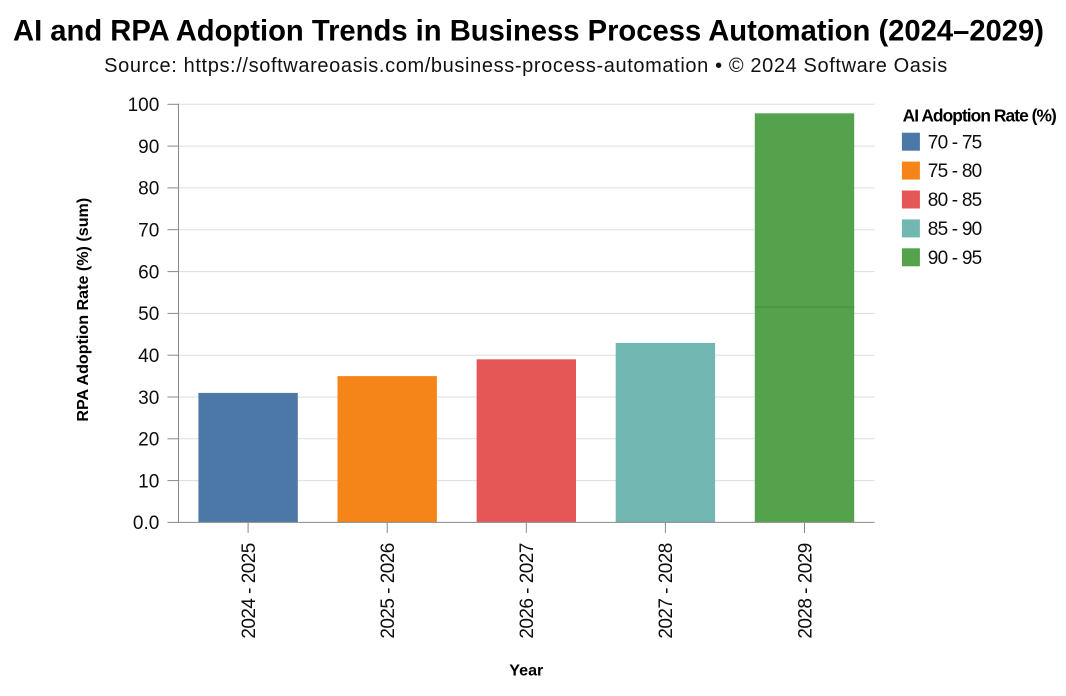 This screenshot has height=696, width=1066. What do you see at coordinates (955, 142) in the screenshot?
I see `svg-text: 70 - 75` at bounding box center [955, 142].